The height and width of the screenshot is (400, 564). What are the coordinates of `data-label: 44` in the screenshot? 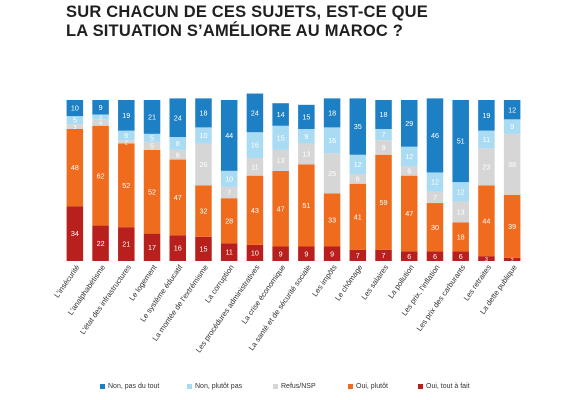 It's located at (486, 220).